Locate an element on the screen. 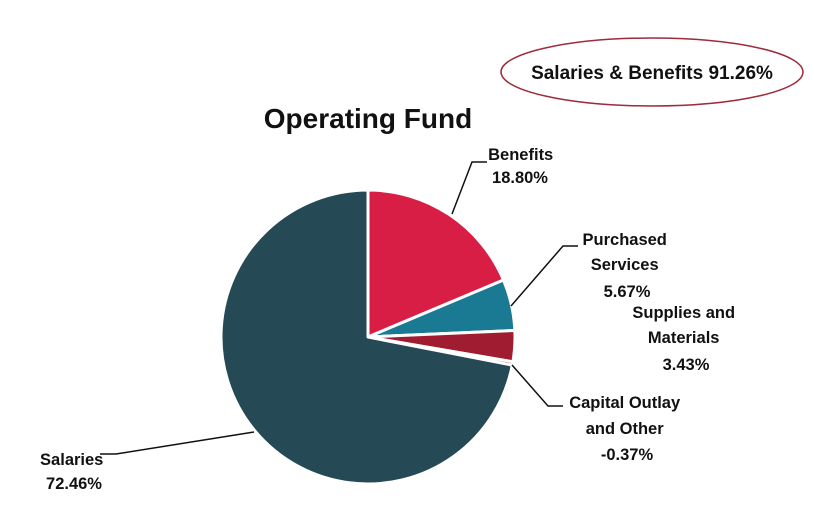  chart-title: Operating Fund is located at coordinates (368, 118).